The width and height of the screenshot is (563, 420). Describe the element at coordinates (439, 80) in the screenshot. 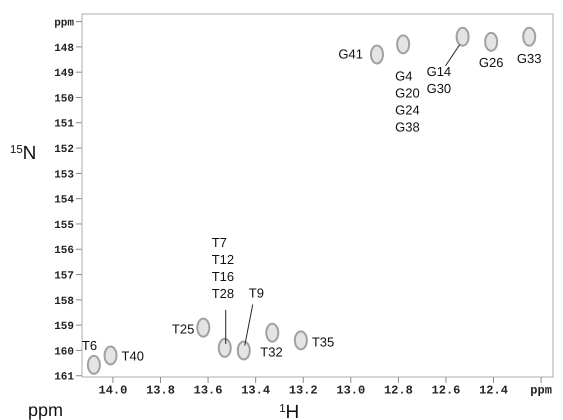

I see `annotation: G14 G30` at that location.